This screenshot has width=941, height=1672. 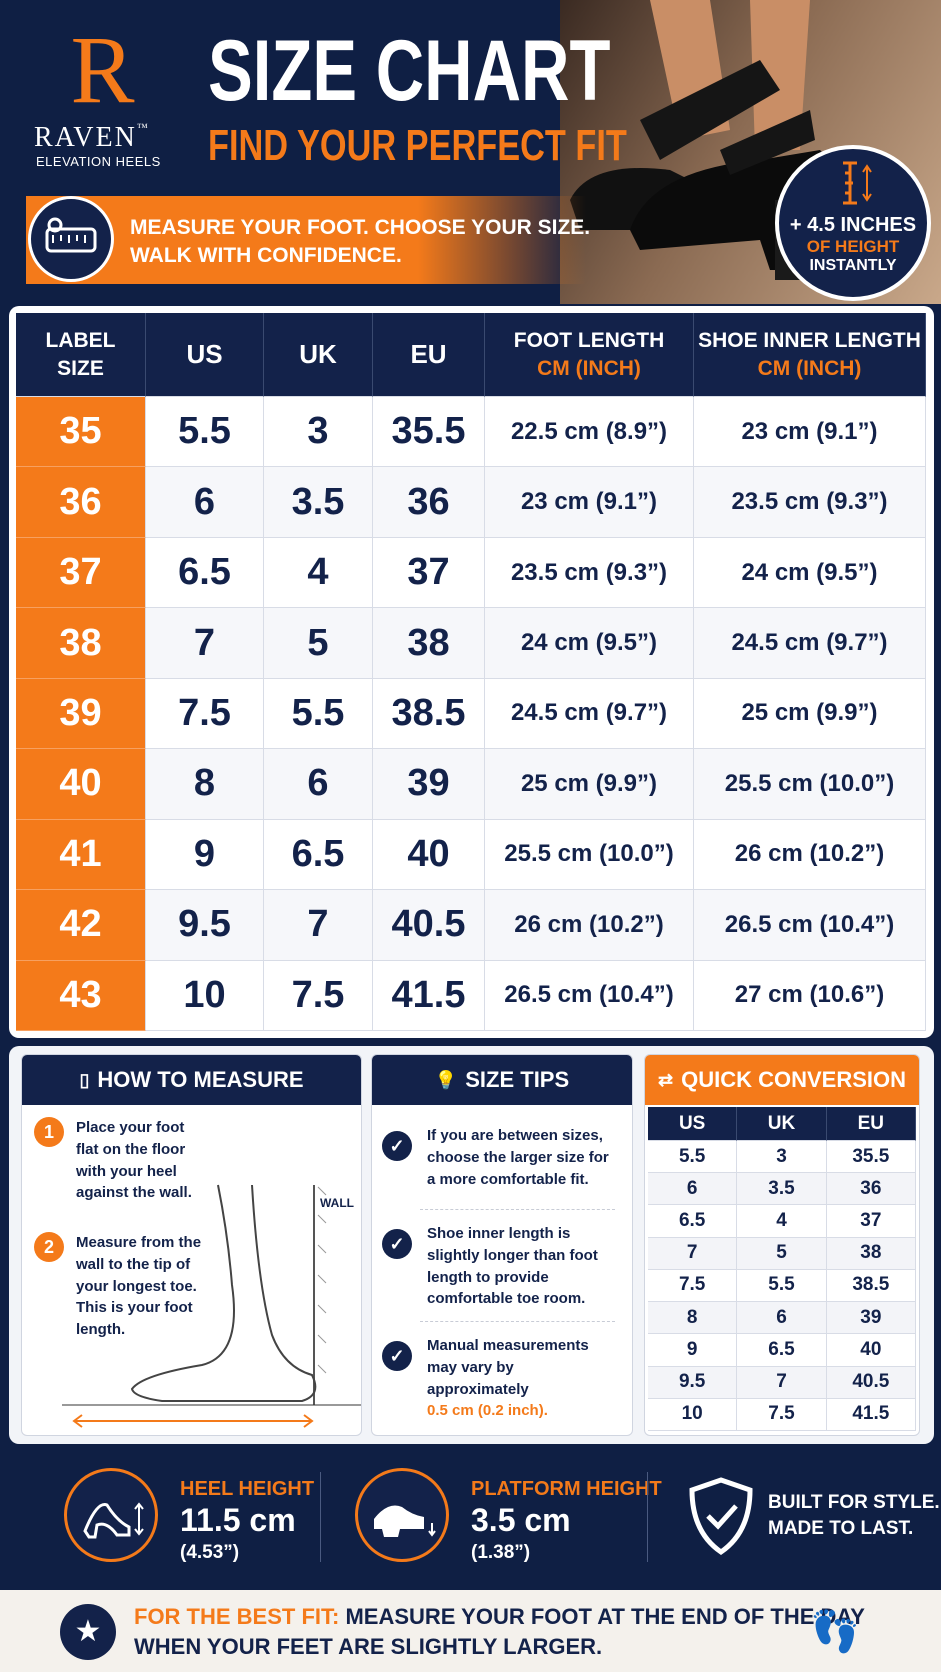 I want to click on tip-highlight: 0.5 cm (0.2 inch)., so click(x=487, y=1411).